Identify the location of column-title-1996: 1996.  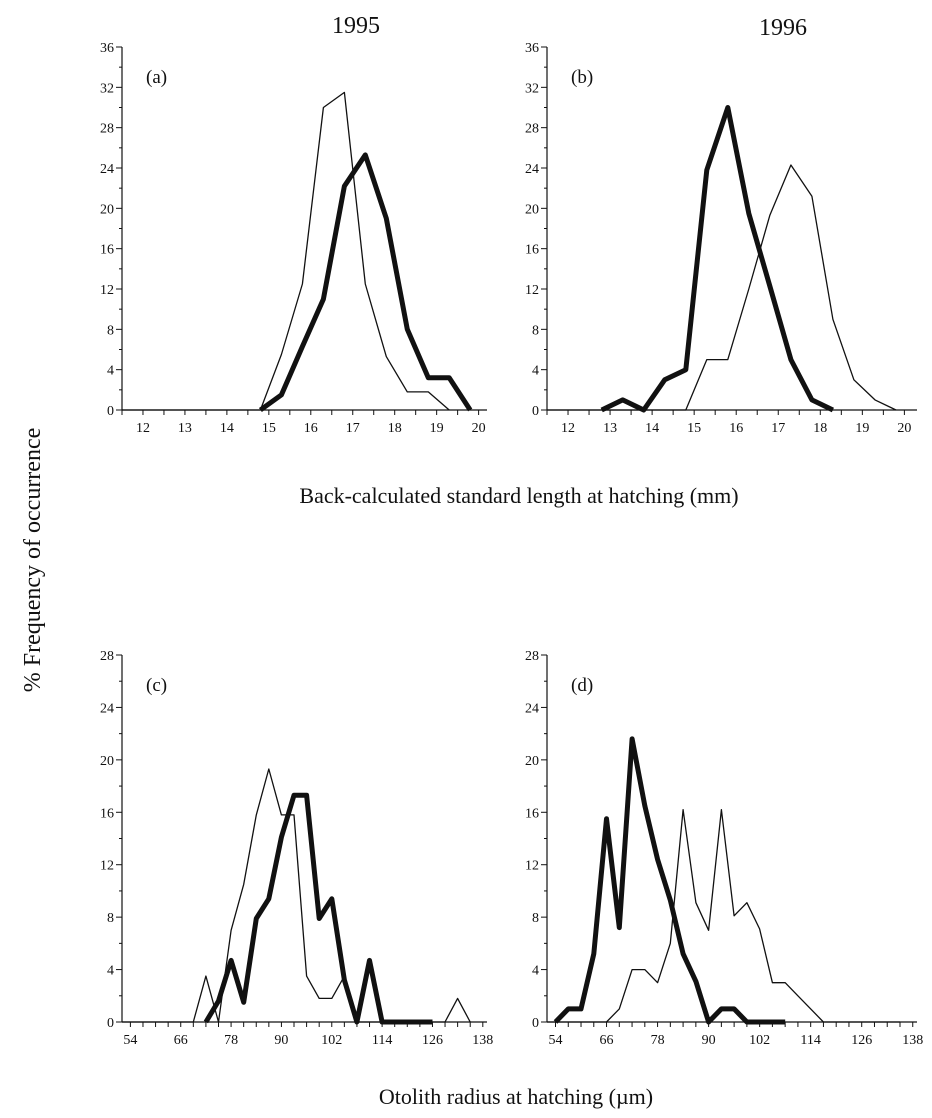
(783, 28).